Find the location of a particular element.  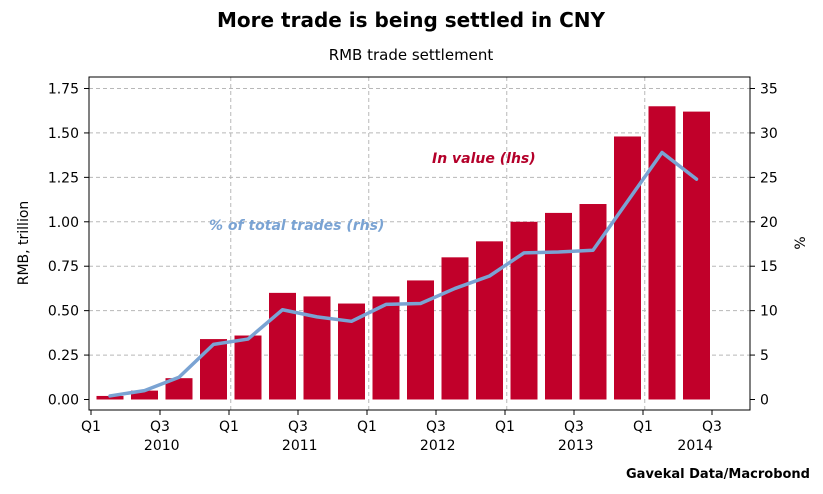

y-left-tick-label: 1.75 is located at coordinates (63, 90).